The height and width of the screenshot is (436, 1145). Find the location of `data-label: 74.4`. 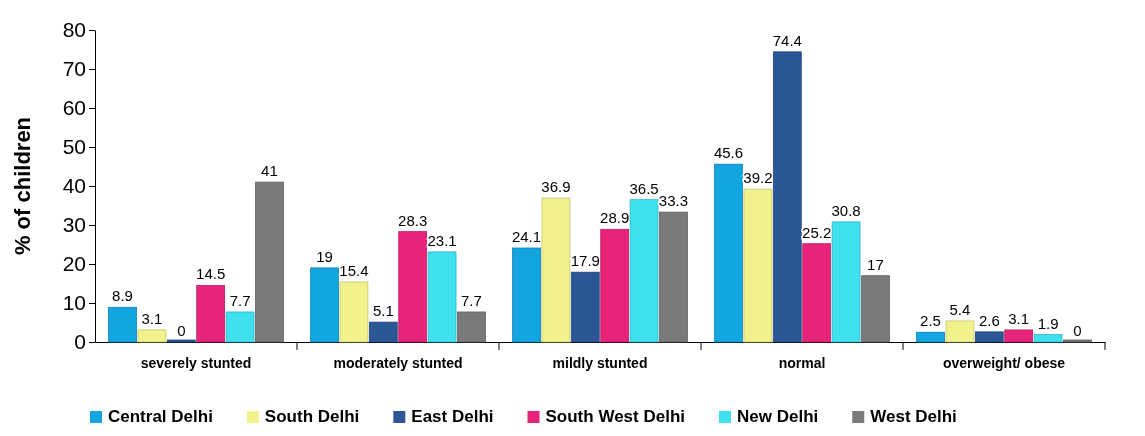

data-label: 74.4 is located at coordinates (787, 40).